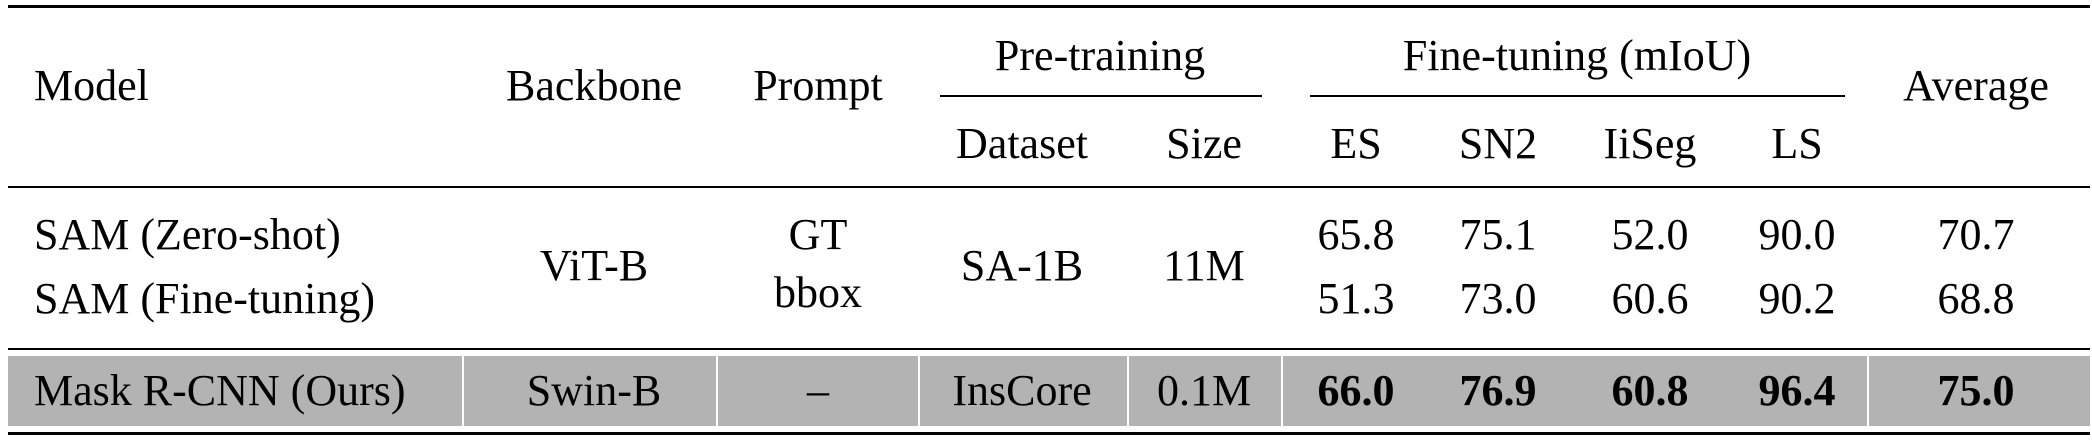 This screenshot has width=2092, height=440. I want to click on finetuning-underline, so click(1577, 96).